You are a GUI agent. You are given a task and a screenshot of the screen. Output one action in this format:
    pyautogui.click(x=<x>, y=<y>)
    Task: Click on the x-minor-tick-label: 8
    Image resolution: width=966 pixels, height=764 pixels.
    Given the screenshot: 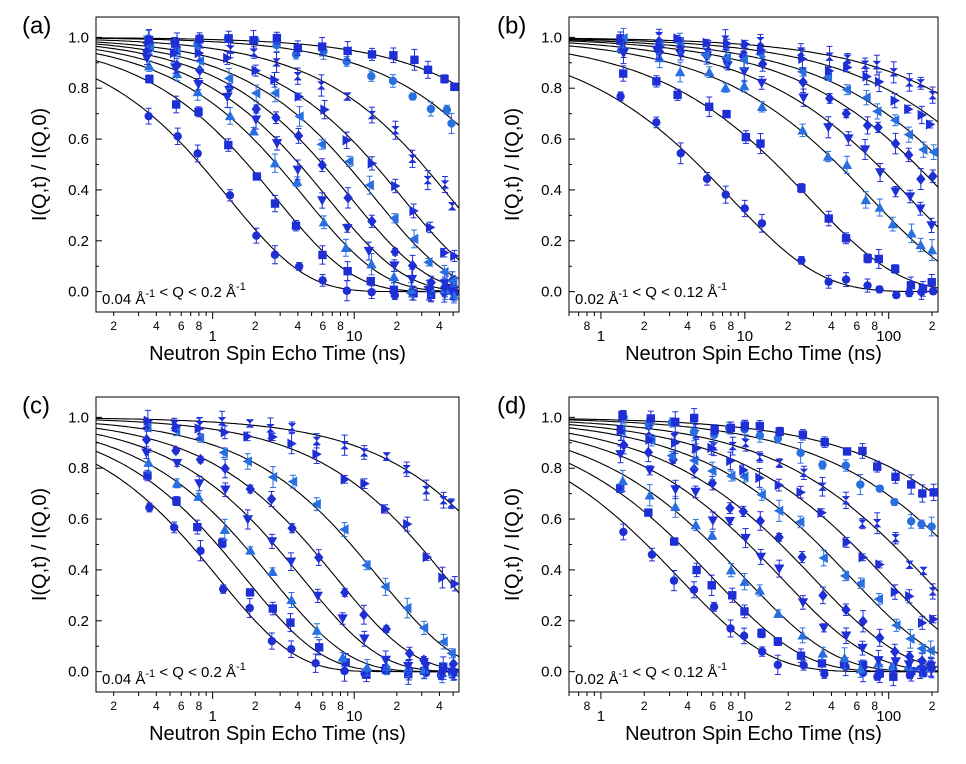 What is the action you would take?
    pyautogui.click(x=199, y=706)
    